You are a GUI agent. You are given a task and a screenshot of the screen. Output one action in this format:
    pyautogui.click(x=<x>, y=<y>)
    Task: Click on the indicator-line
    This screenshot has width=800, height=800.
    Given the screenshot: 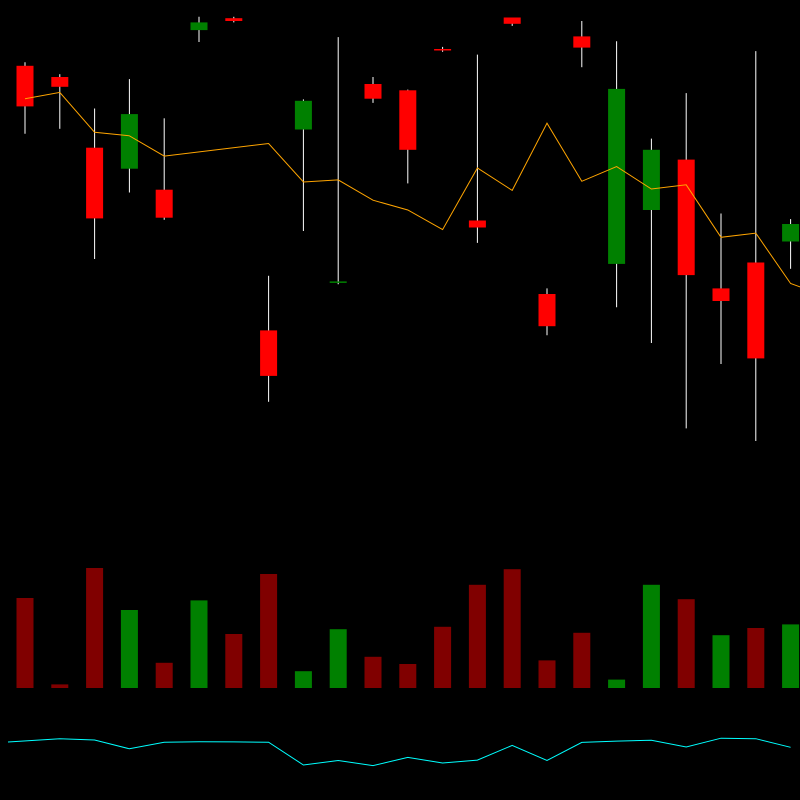 What is the action you would take?
    pyautogui.click(x=399, y=752)
    